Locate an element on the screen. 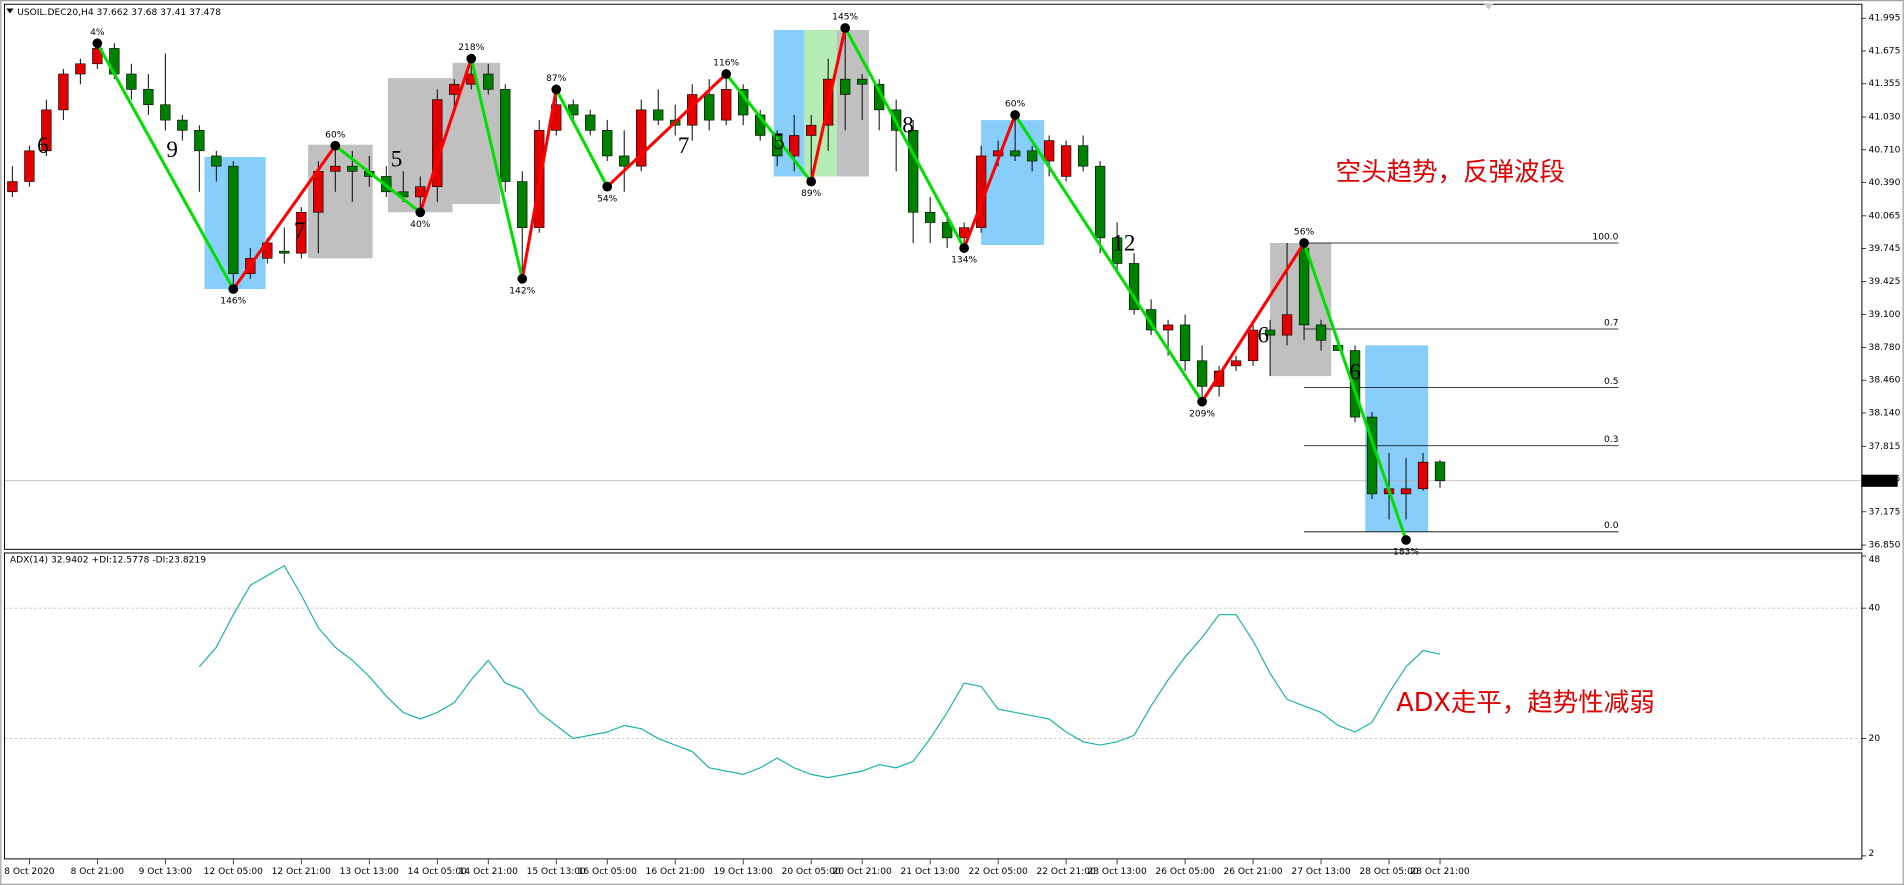 The image size is (1904, 885). x-tick-label: 13 Oct 13:00 is located at coordinates (369, 872).